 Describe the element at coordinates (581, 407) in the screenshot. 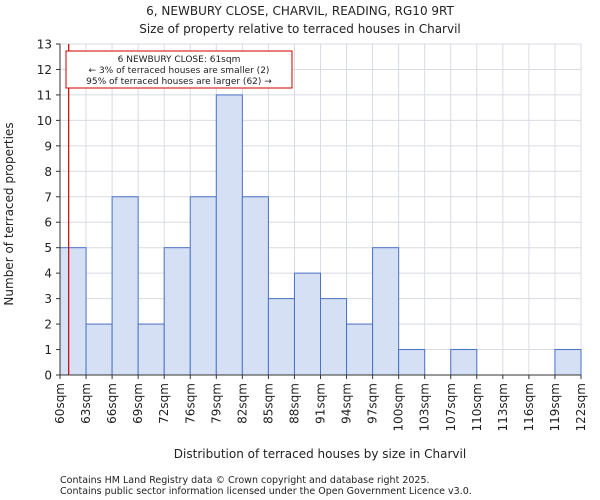

I see `x-tick-label: 122sqm` at that location.